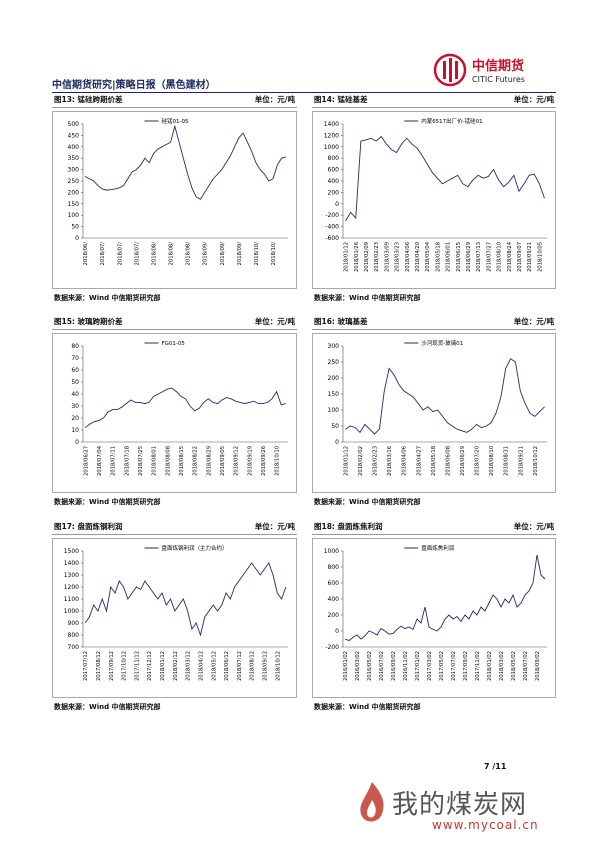  What do you see at coordinates (434, 528) in the screenshot?
I see `figure-title-row: 图18: 盘面炼焦利润 单位：元/吨` at bounding box center [434, 528].